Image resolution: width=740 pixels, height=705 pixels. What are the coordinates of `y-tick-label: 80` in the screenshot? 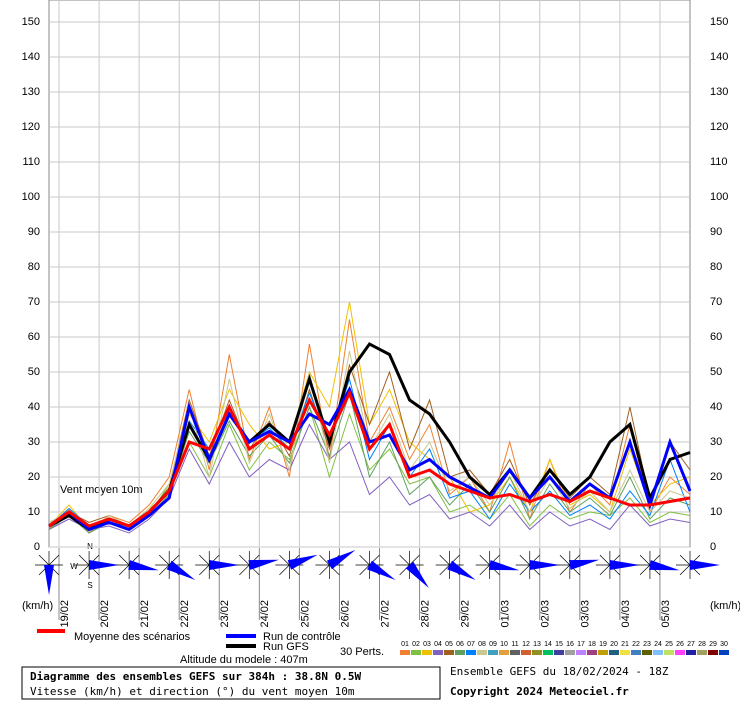 It's located at (716, 267).